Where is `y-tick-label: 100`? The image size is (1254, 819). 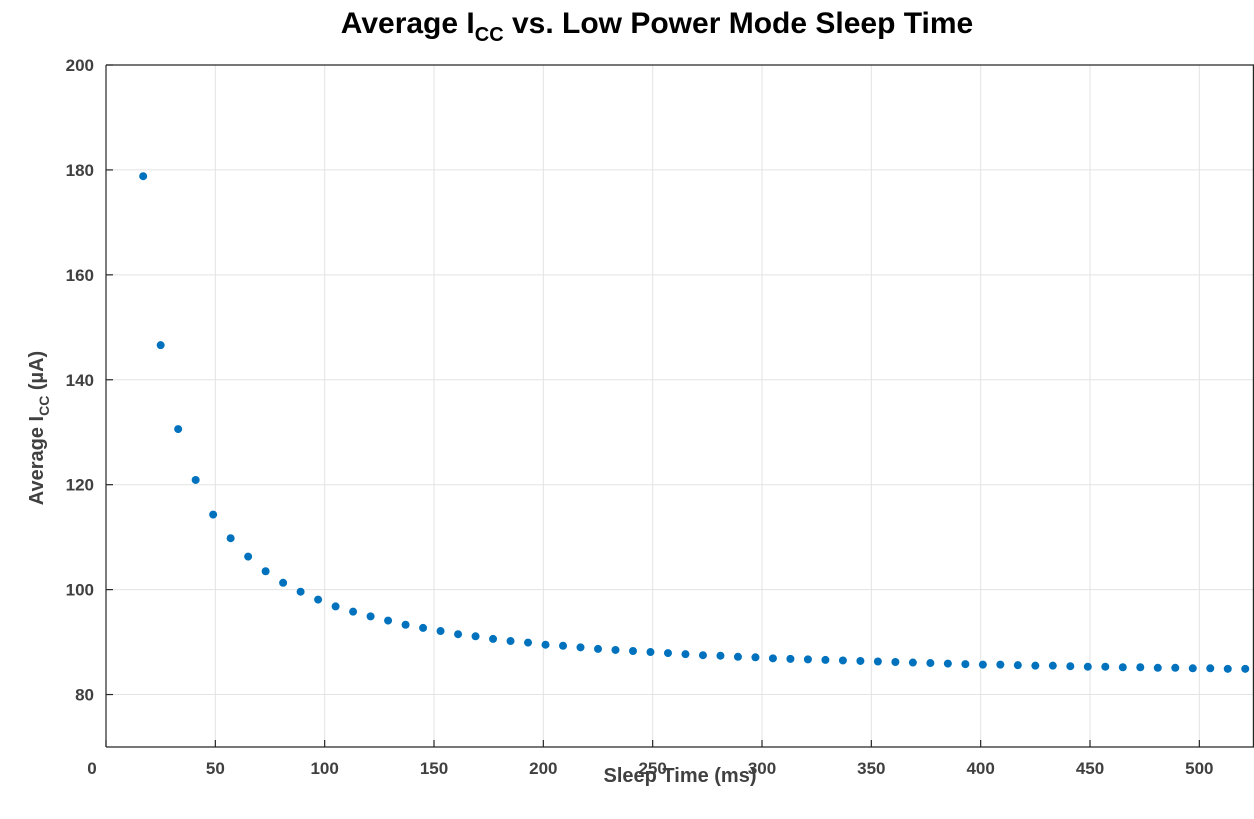
y-tick-label: 100 is located at coordinates (80, 590).